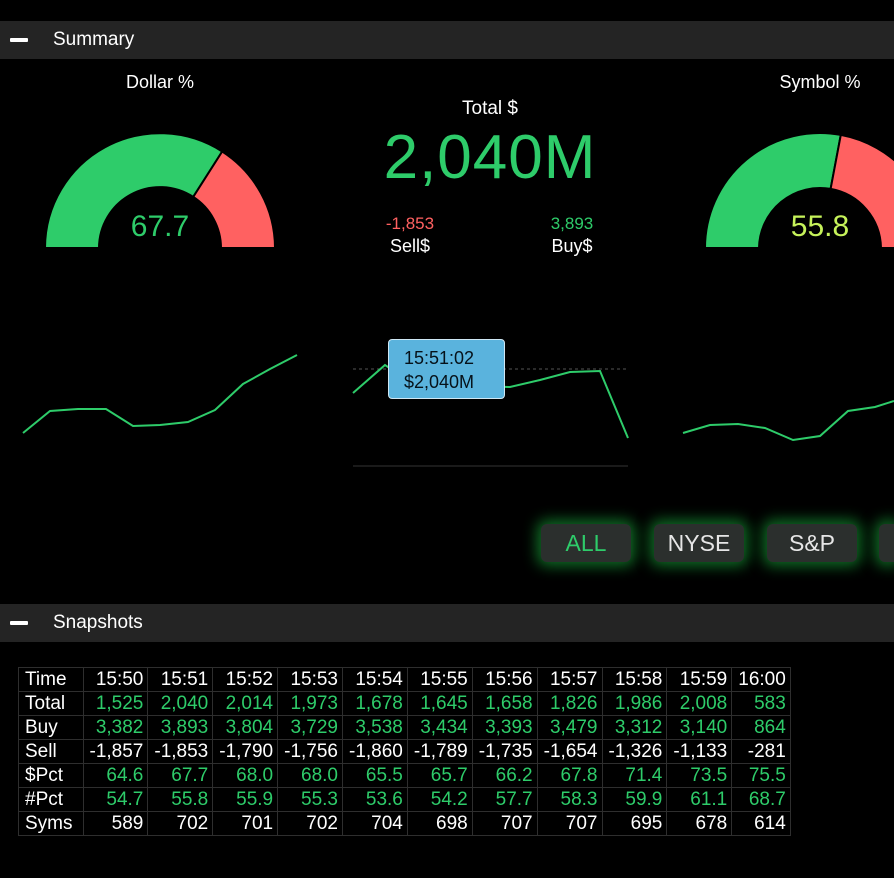 The width and height of the screenshot is (894, 878). I want to click on table-cell: 59.9, so click(634, 799).